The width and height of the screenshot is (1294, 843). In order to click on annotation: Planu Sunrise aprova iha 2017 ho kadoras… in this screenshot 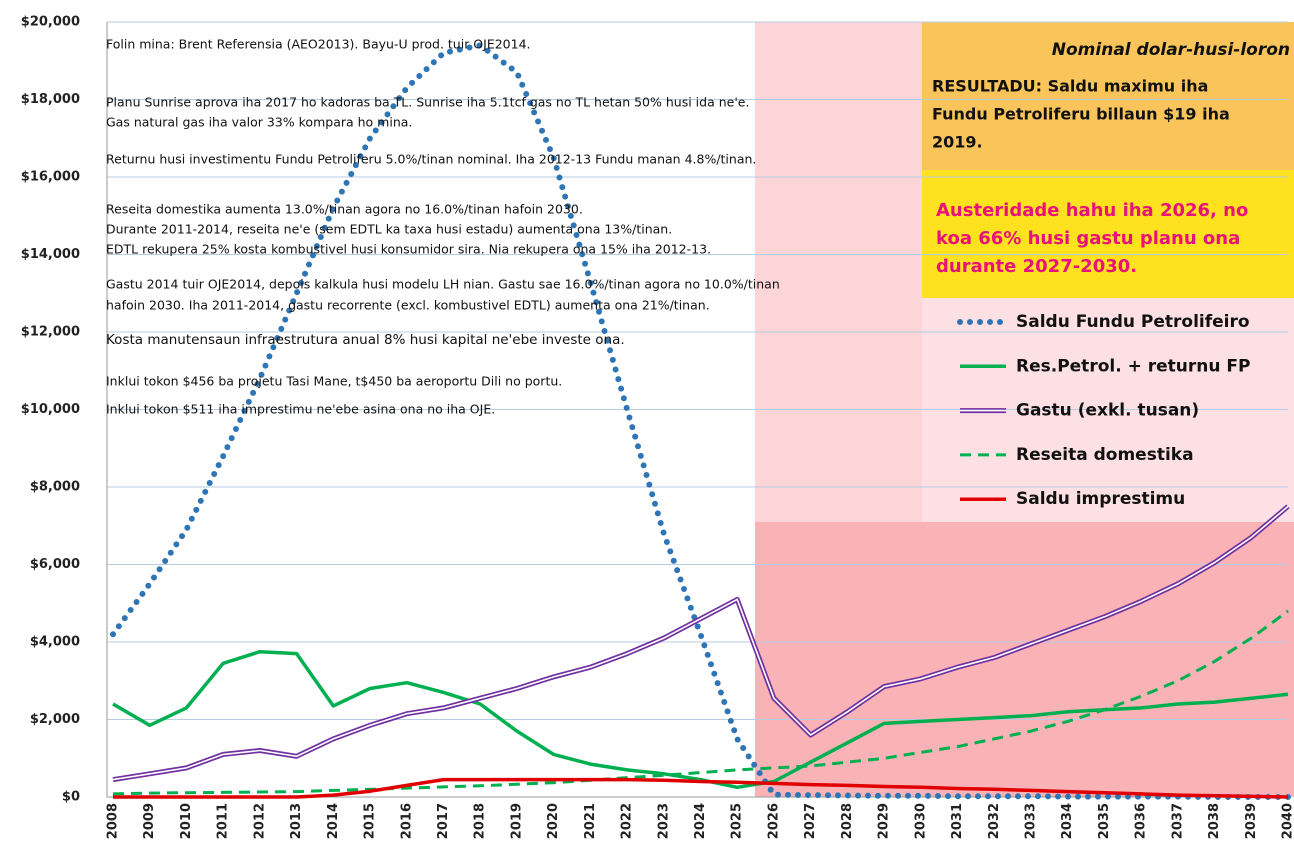, I will do `click(427, 102)`.